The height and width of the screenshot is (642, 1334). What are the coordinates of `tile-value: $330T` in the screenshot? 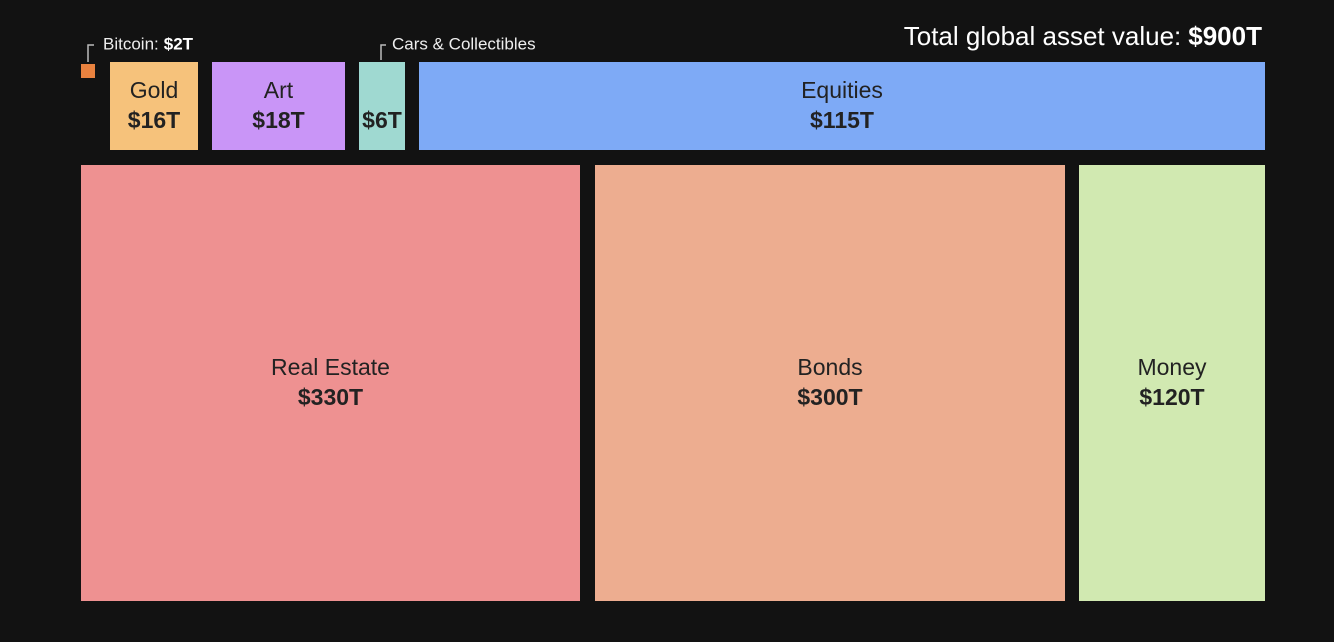 It's located at (330, 397).